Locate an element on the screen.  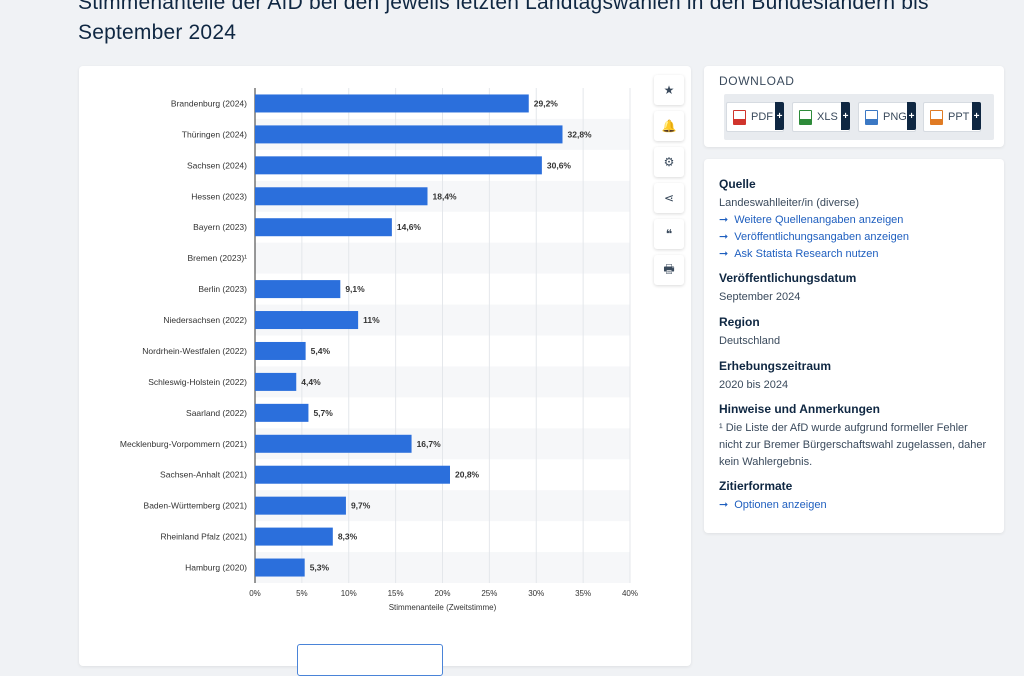
value-label: 9,1% is located at coordinates (355, 289).